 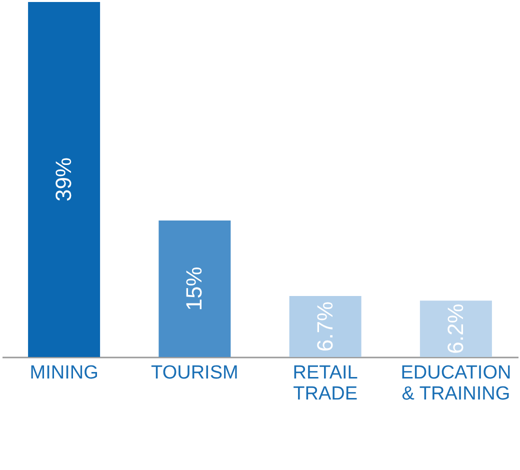 I want to click on x-tick-label: RETAIL TRADE, so click(x=325, y=383).